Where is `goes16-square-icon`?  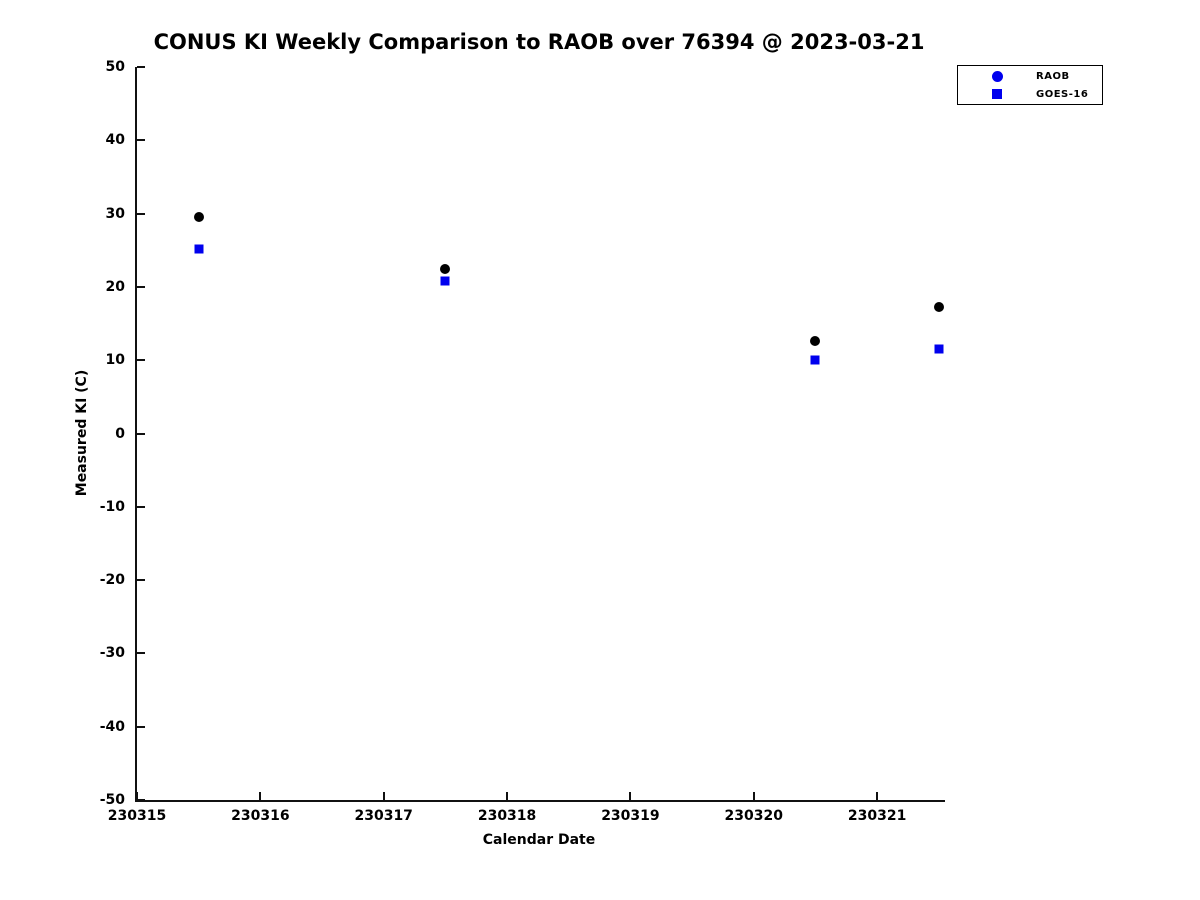 goes16-square-icon is located at coordinates (997, 94).